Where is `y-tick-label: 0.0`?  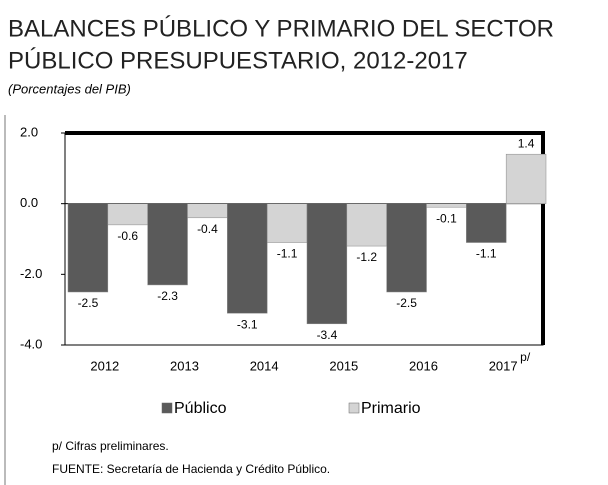 y-tick-label: 0.0 is located at coordinates (29, 202).